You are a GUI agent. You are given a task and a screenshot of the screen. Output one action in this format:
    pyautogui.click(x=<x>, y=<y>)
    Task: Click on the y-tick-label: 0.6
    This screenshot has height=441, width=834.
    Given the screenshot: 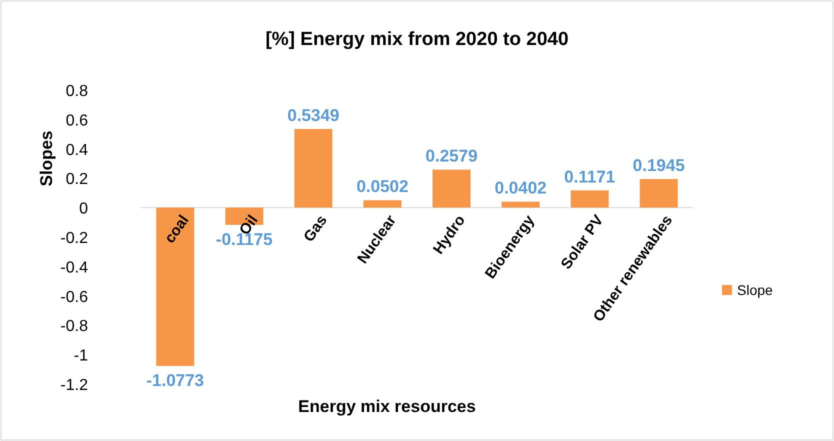 What is the action you would take?
    pyautogui.click(x=77, y=121)
    